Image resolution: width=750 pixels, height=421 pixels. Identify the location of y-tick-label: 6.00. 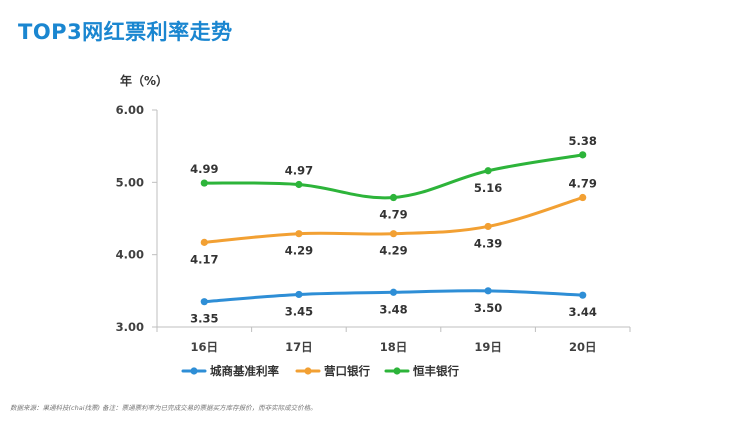
(130, 110).